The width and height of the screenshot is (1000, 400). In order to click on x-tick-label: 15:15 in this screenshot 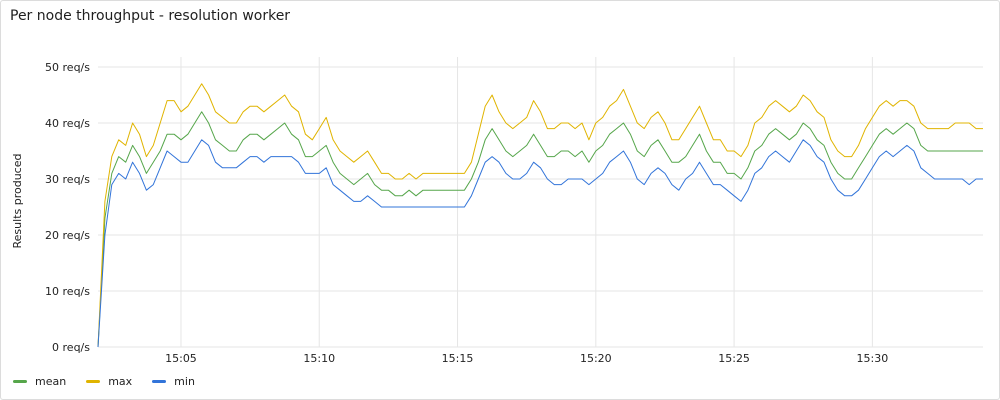, I will do `click(458, 358)`.